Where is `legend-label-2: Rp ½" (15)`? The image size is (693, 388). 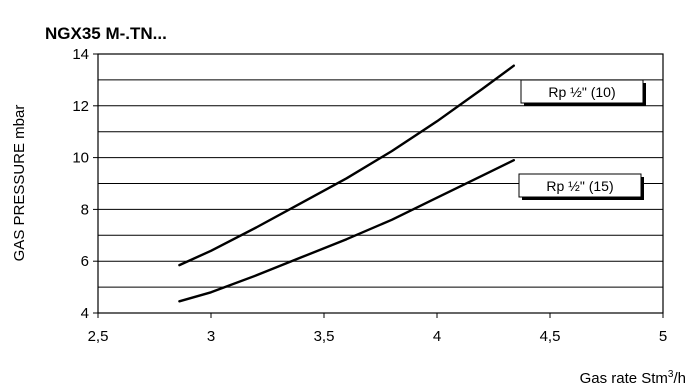 legend-label-2: Rp ½" (15) is located at coordinates (579, 186).